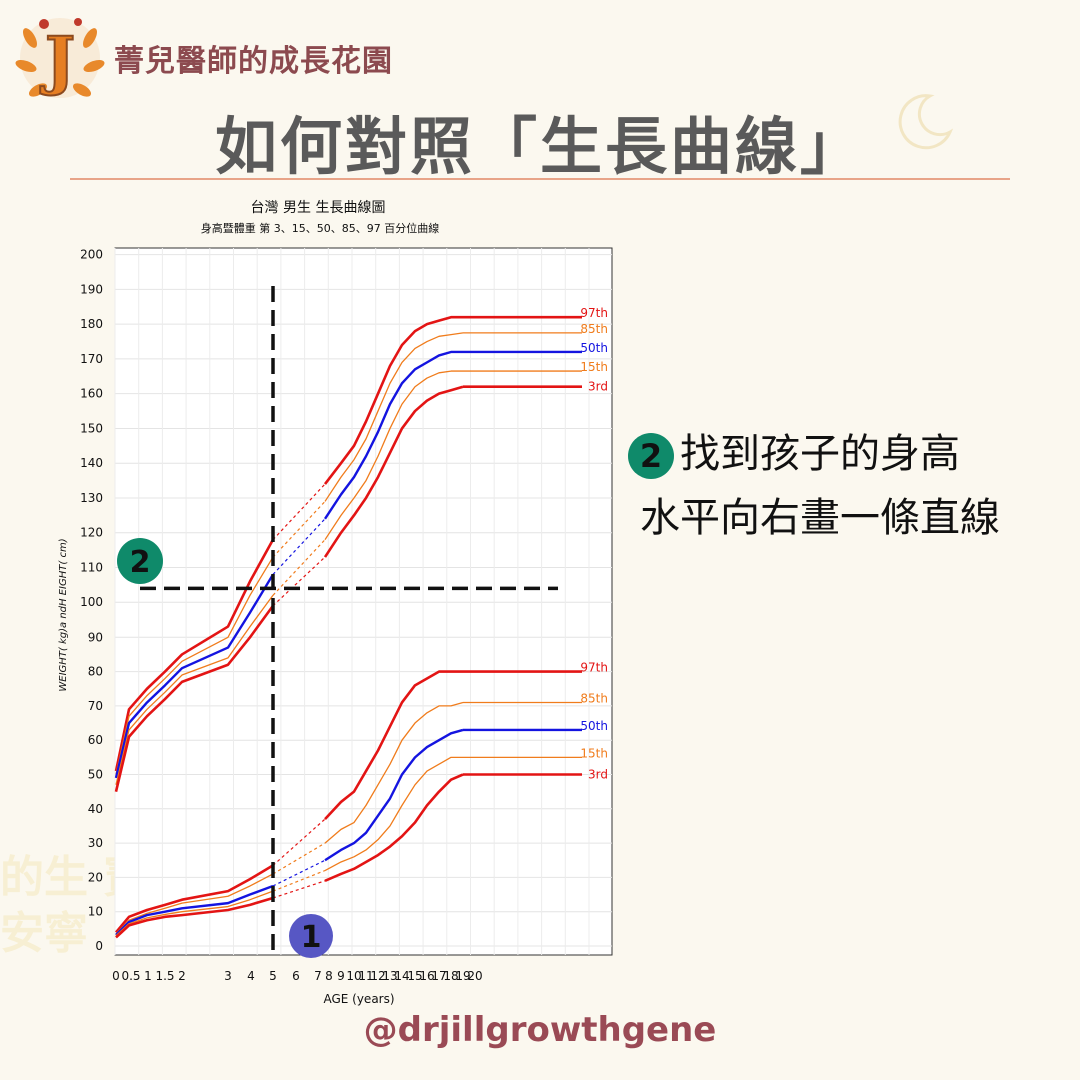 This screenshot has height=1080, width=1080. What do you see at coordinates (99, 946) in the screenshot?
I see `y-tick-label: 0` at bounding box center [99, 946].